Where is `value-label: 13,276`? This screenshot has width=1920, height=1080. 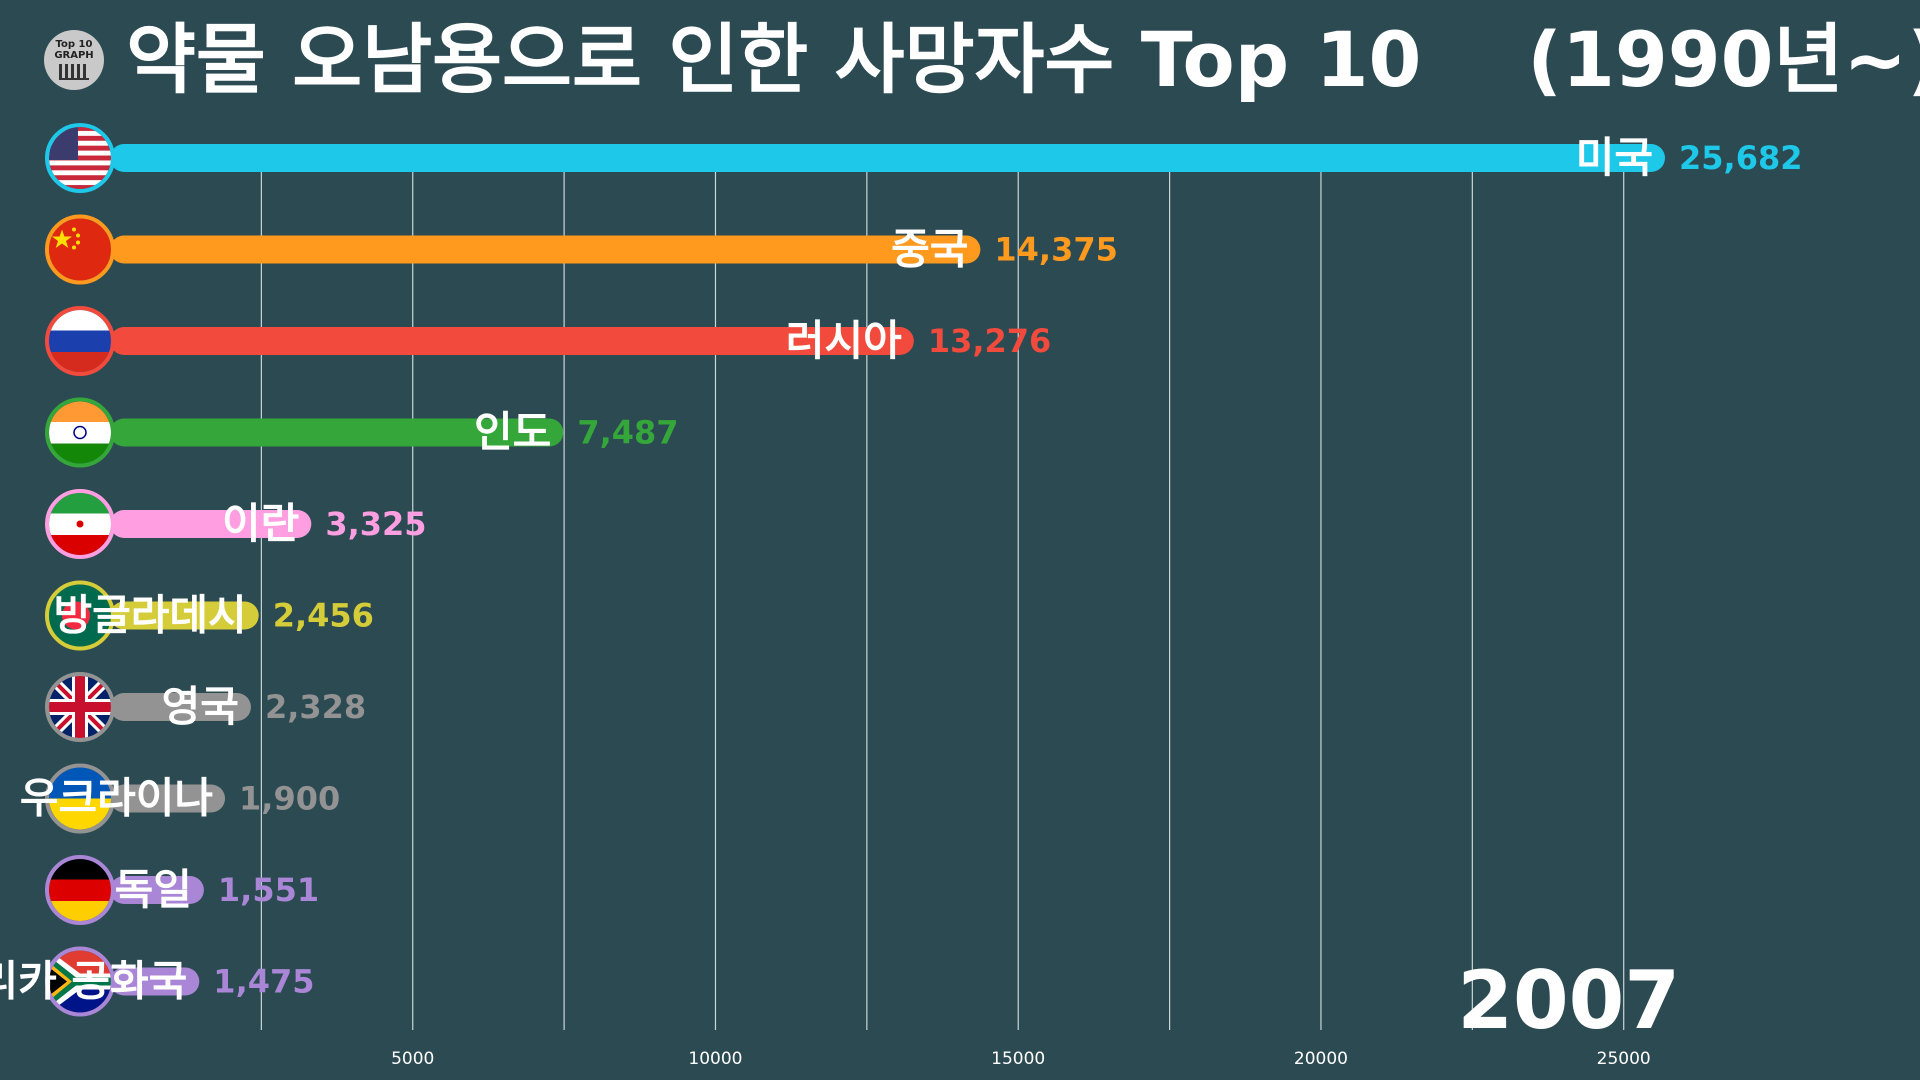
value-label: 13,276 is located at coordinates (989, 341).